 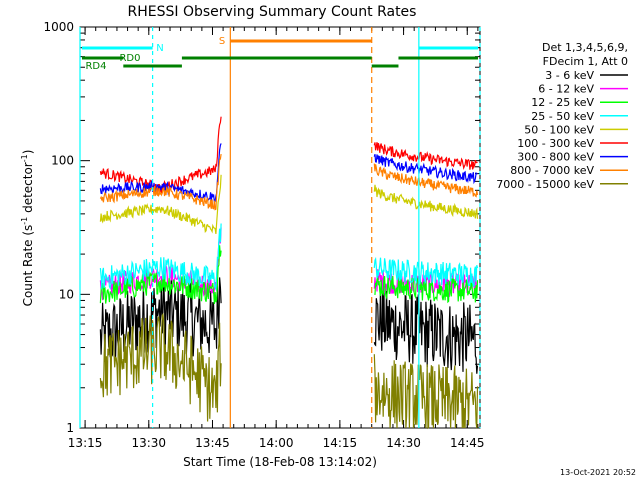 I want to click on x-tick-label: 13:45, so click(x=212, y=443).